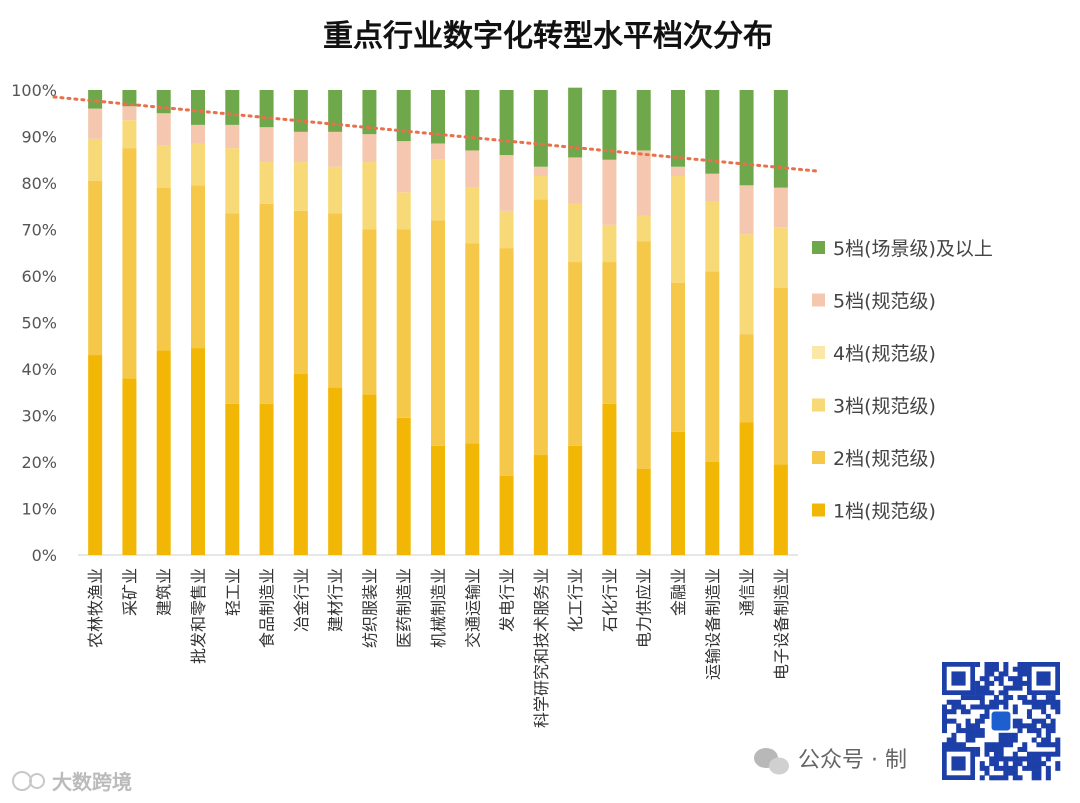  I want to click on y-tick-label: 100%, so click(34, 90).